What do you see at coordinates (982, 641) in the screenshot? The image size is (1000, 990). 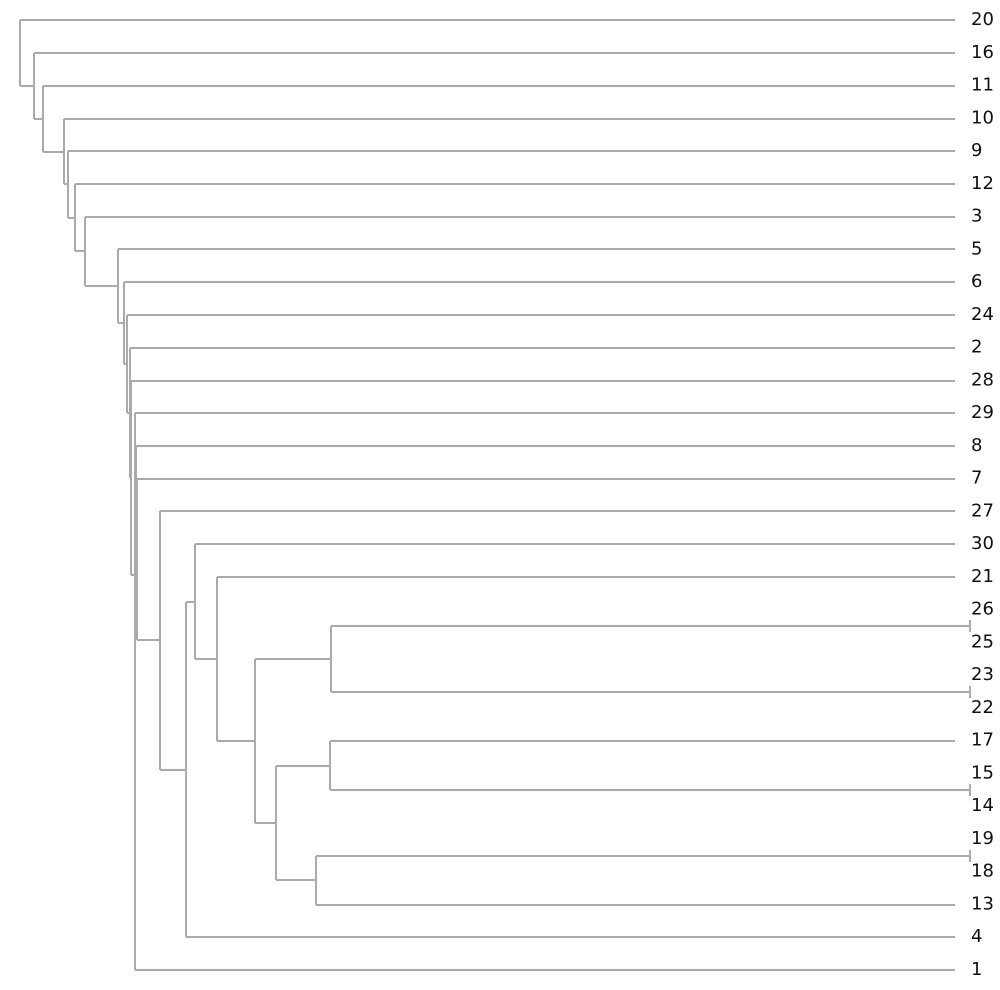 I see `leaf-label: 25` at bounding box center [982, 641].